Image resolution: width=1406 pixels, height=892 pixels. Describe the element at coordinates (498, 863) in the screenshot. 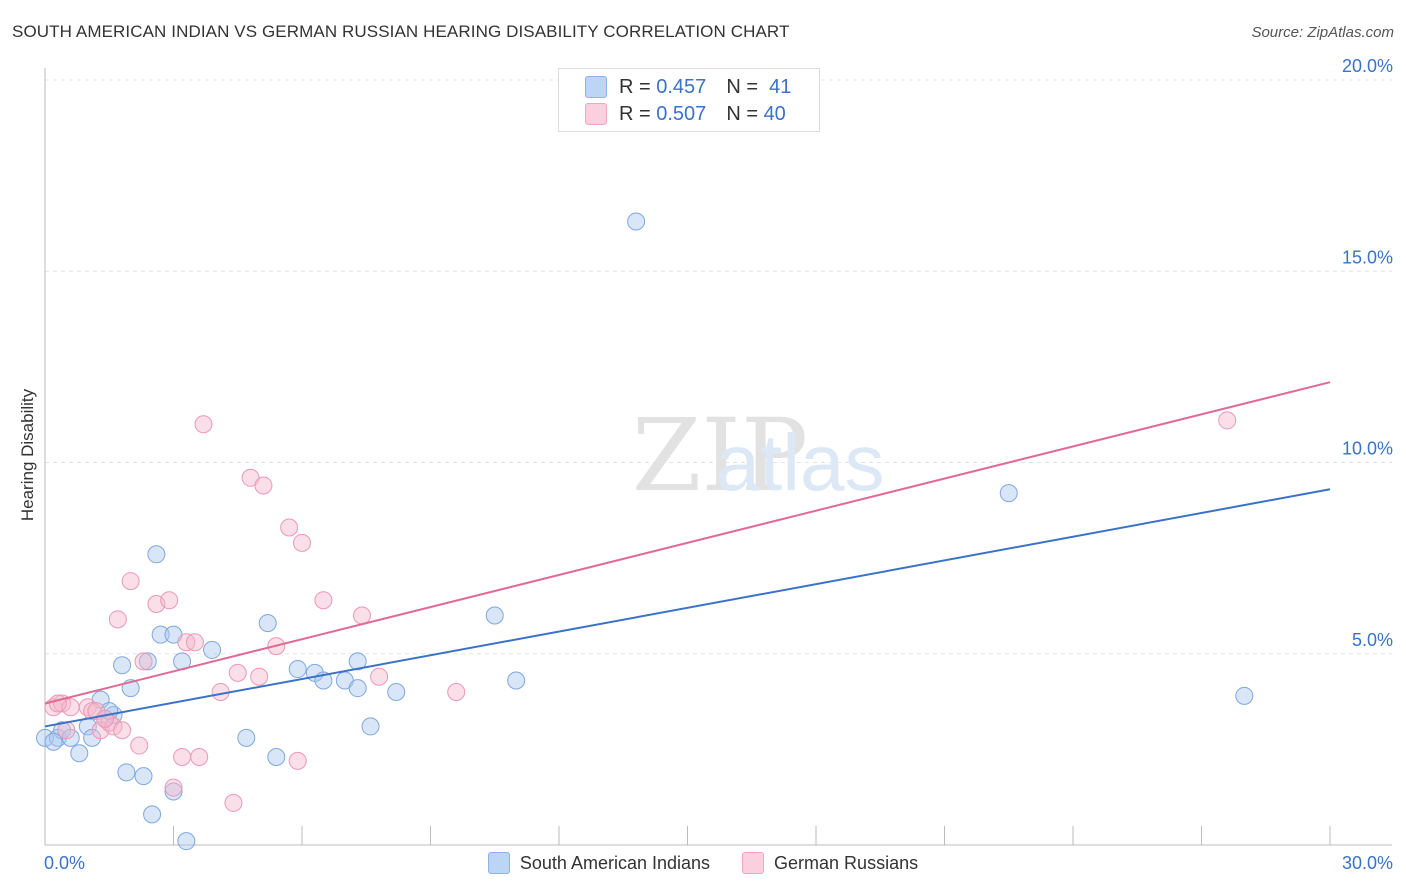

I see `legend-swatch-blue` at that location.